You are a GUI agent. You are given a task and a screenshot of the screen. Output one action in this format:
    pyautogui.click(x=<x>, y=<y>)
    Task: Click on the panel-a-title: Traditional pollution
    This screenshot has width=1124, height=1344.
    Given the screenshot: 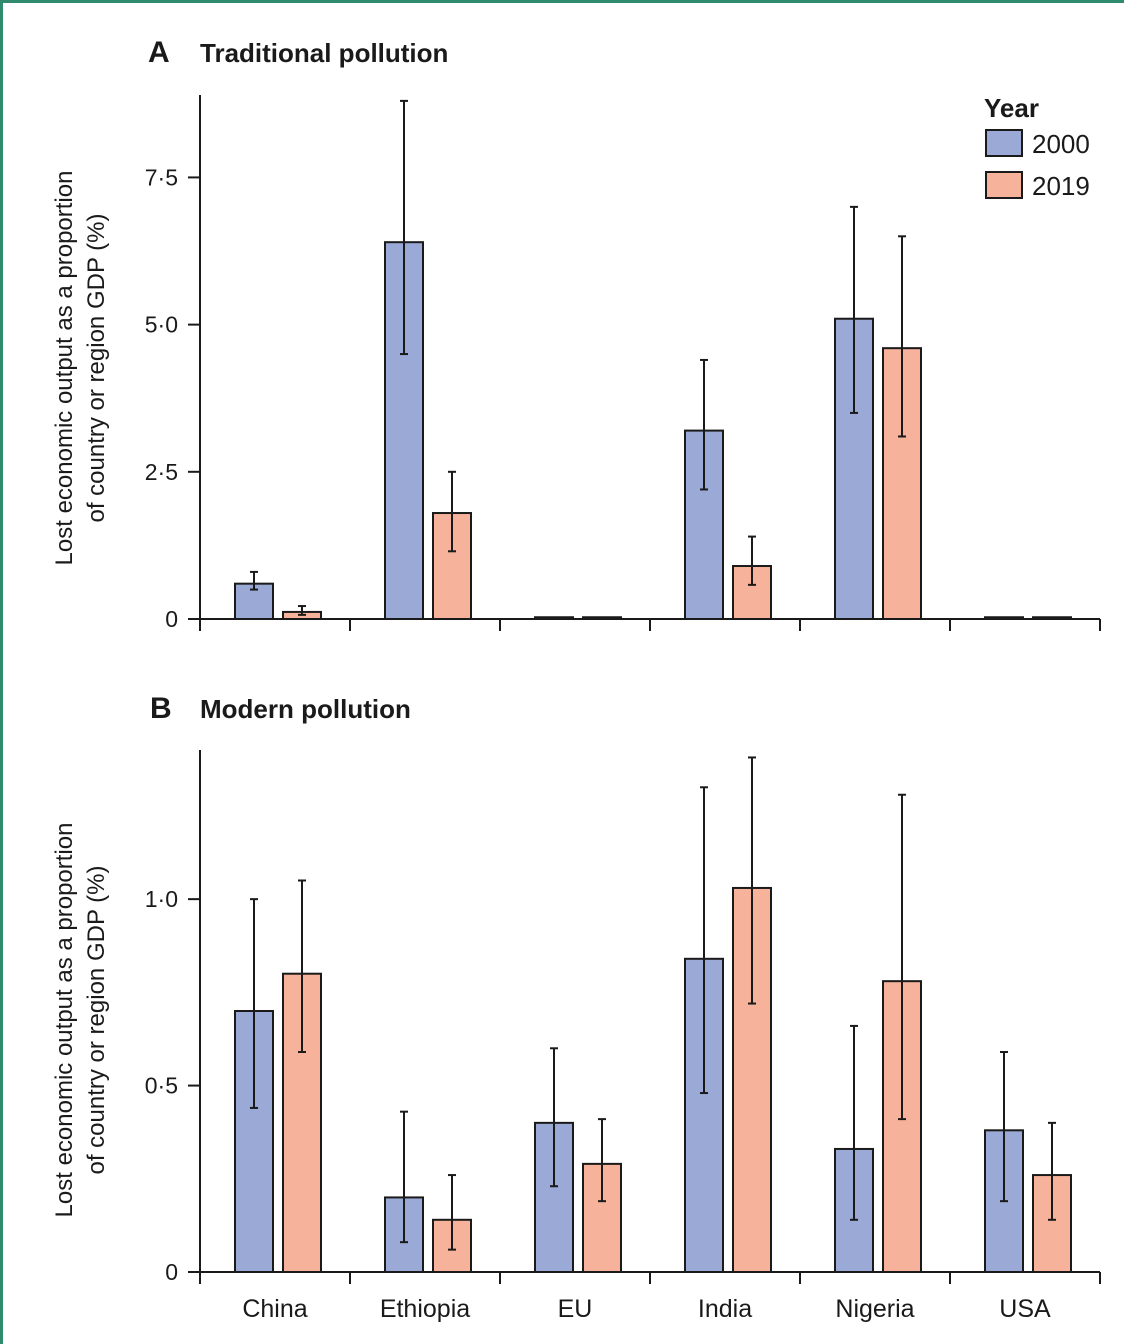 What is the action you would take?
    pyautogui.click(x=324, y=53)
    